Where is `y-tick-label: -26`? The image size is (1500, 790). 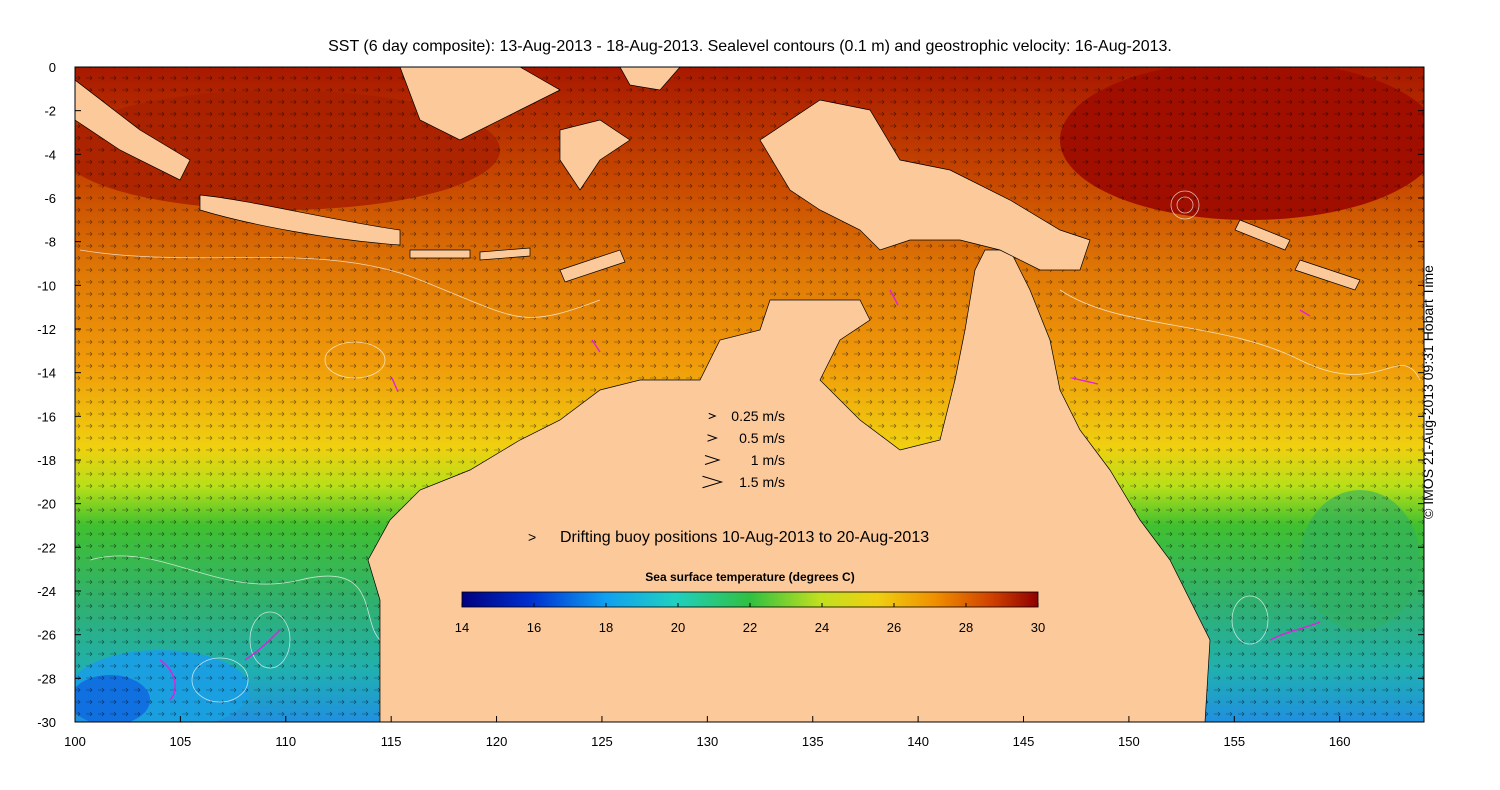 y-tick-label: -26 is located at coordinates (46, 635).